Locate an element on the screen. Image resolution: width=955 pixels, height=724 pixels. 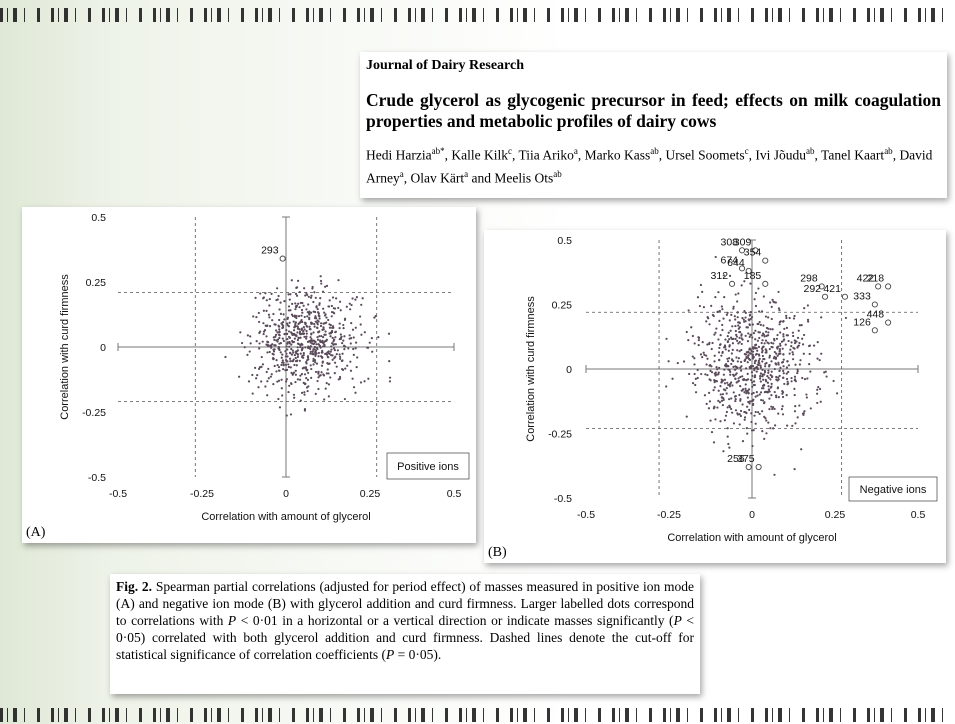
y-tick-label: -0.25 is located at coordinates (560, 435).